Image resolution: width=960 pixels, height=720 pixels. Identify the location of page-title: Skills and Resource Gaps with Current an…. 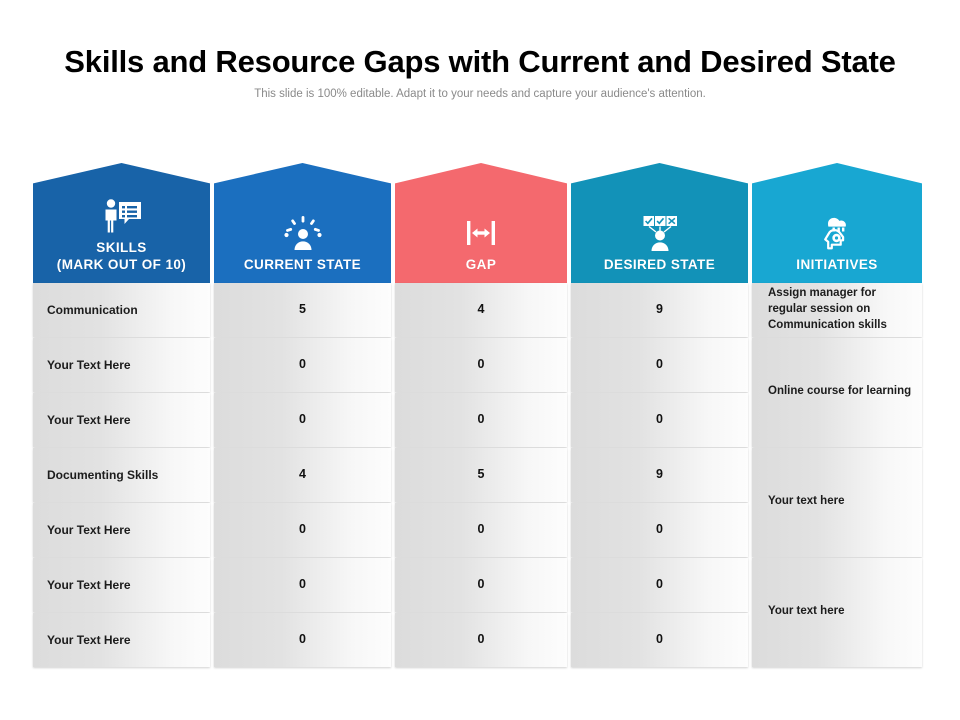
(480, 61).